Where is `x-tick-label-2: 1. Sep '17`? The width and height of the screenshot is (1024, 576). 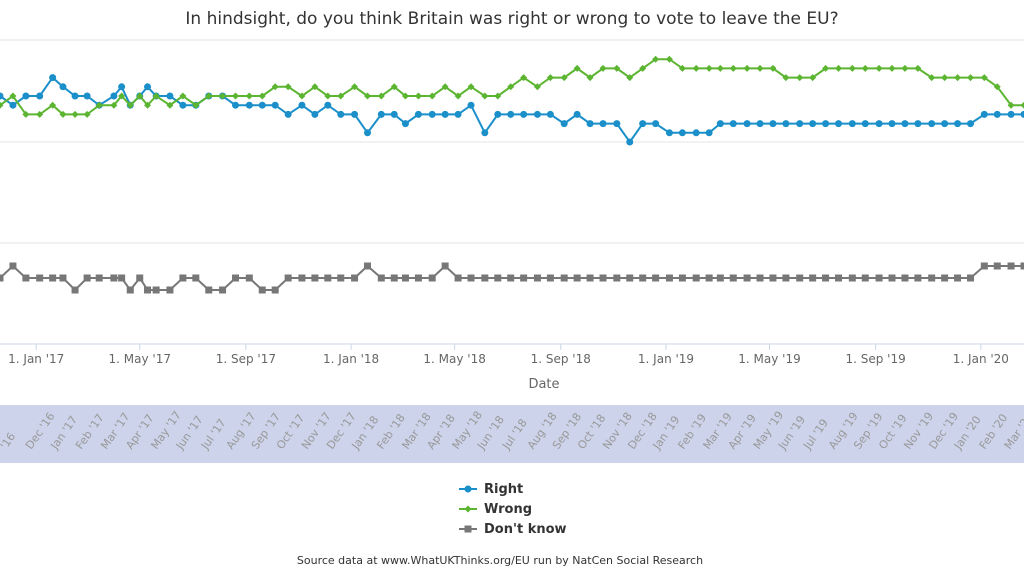 x-tick-label-2: 1. Sep '17 is located at coordinates (246, 359).